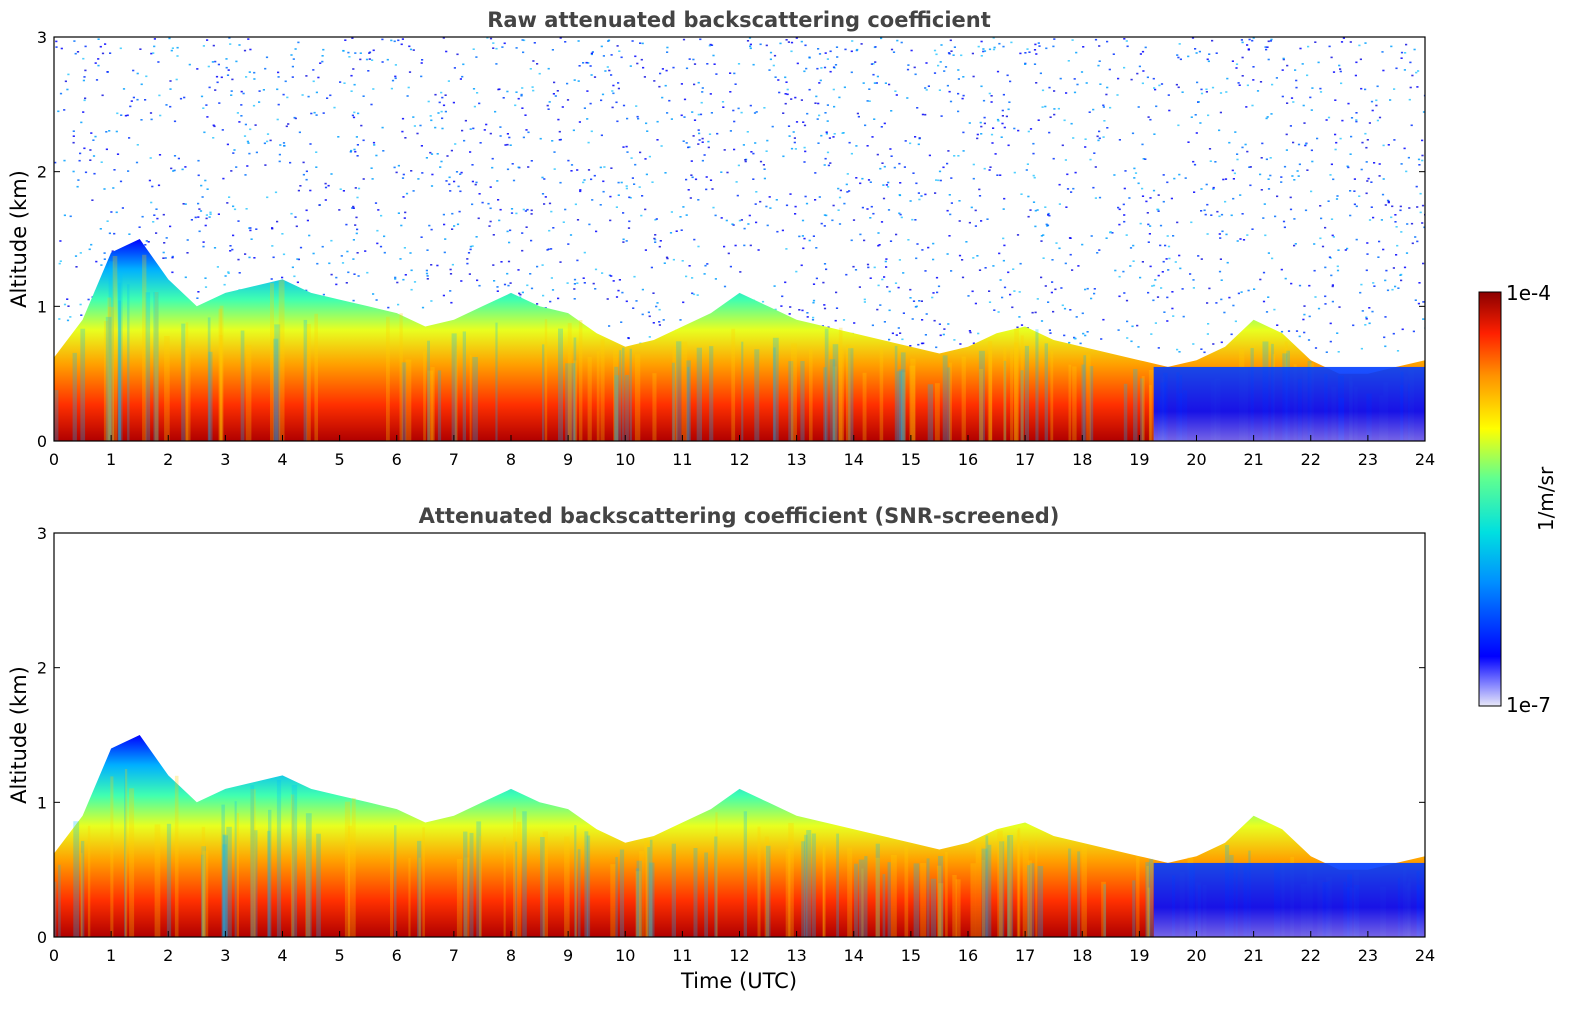 The width and height of the screenshot is (1595, 1020). What do you see at coordinates (168, 459) in the screenshot?
I see `x-tick-label: 2` at bounding box center [168, 459].